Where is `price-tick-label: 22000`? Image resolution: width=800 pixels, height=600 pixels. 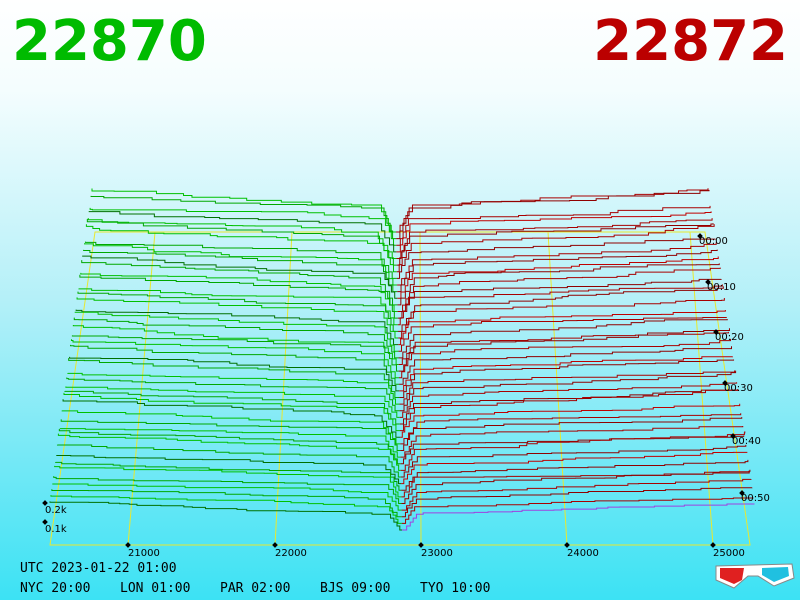
price-tick-label: 22000 is located at coordinates (291, 553).